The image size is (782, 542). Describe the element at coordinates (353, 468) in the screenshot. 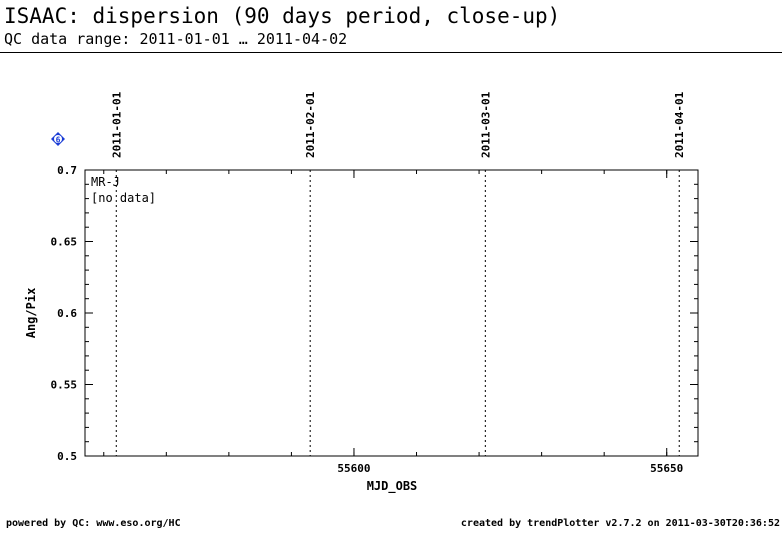

I see `x-tick-label: 55600` at that location.